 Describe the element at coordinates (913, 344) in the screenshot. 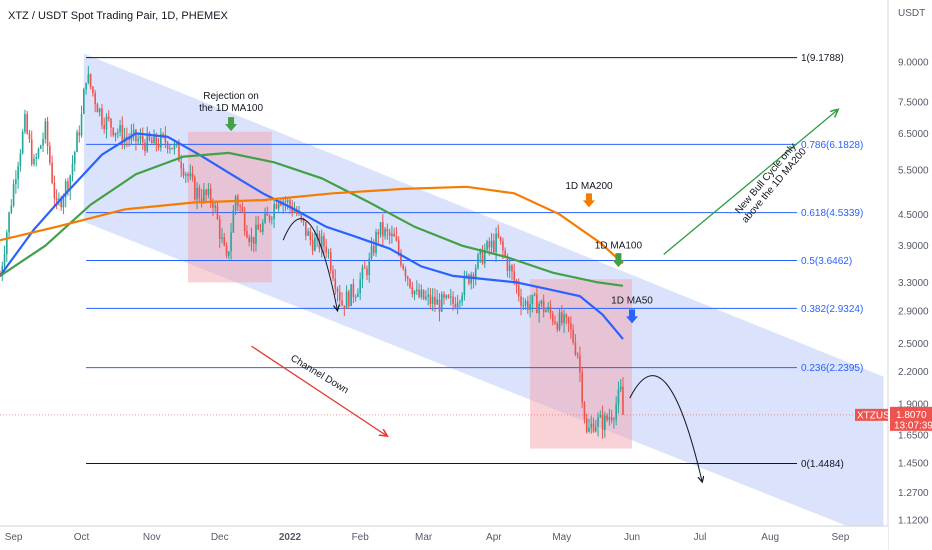

I see `y-tick-label: 2.5000` at that location.